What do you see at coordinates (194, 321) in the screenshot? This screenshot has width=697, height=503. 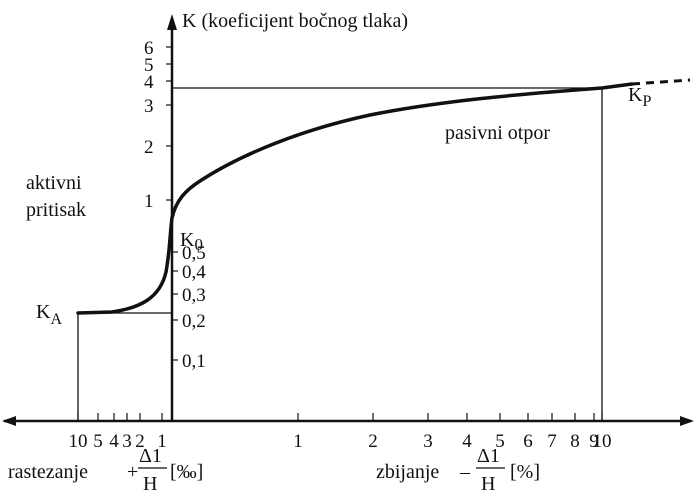 I see `y-tick-label: 0,2` at bounding box center [194, 321].